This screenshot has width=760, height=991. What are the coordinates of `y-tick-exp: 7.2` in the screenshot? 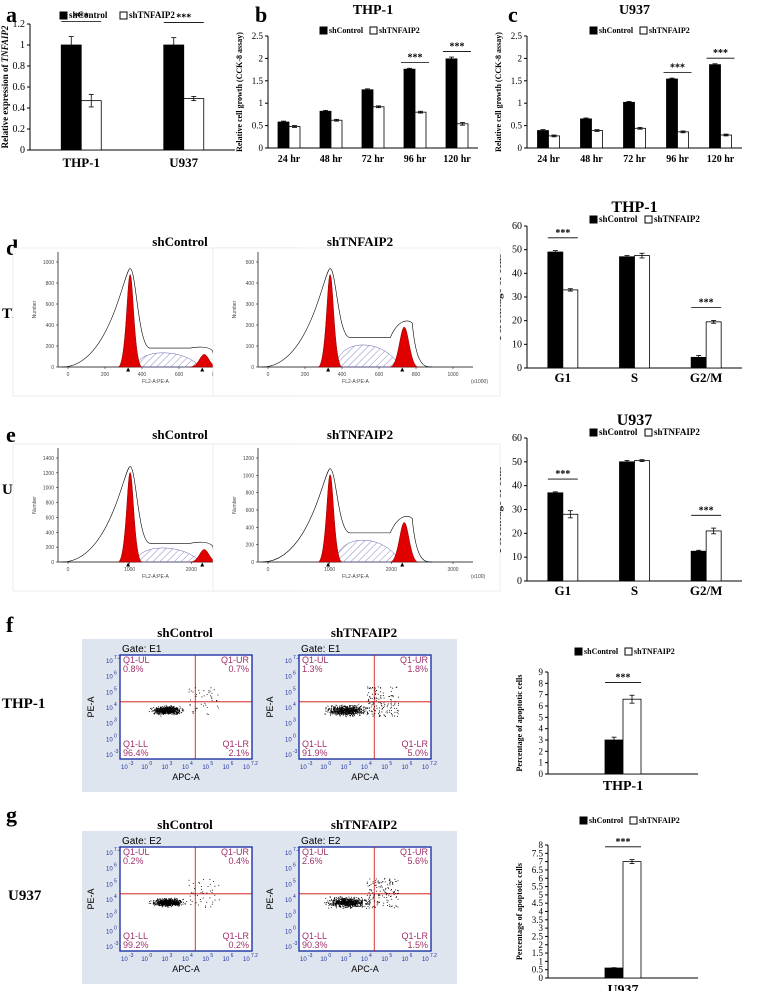 It's located at (296, 658).